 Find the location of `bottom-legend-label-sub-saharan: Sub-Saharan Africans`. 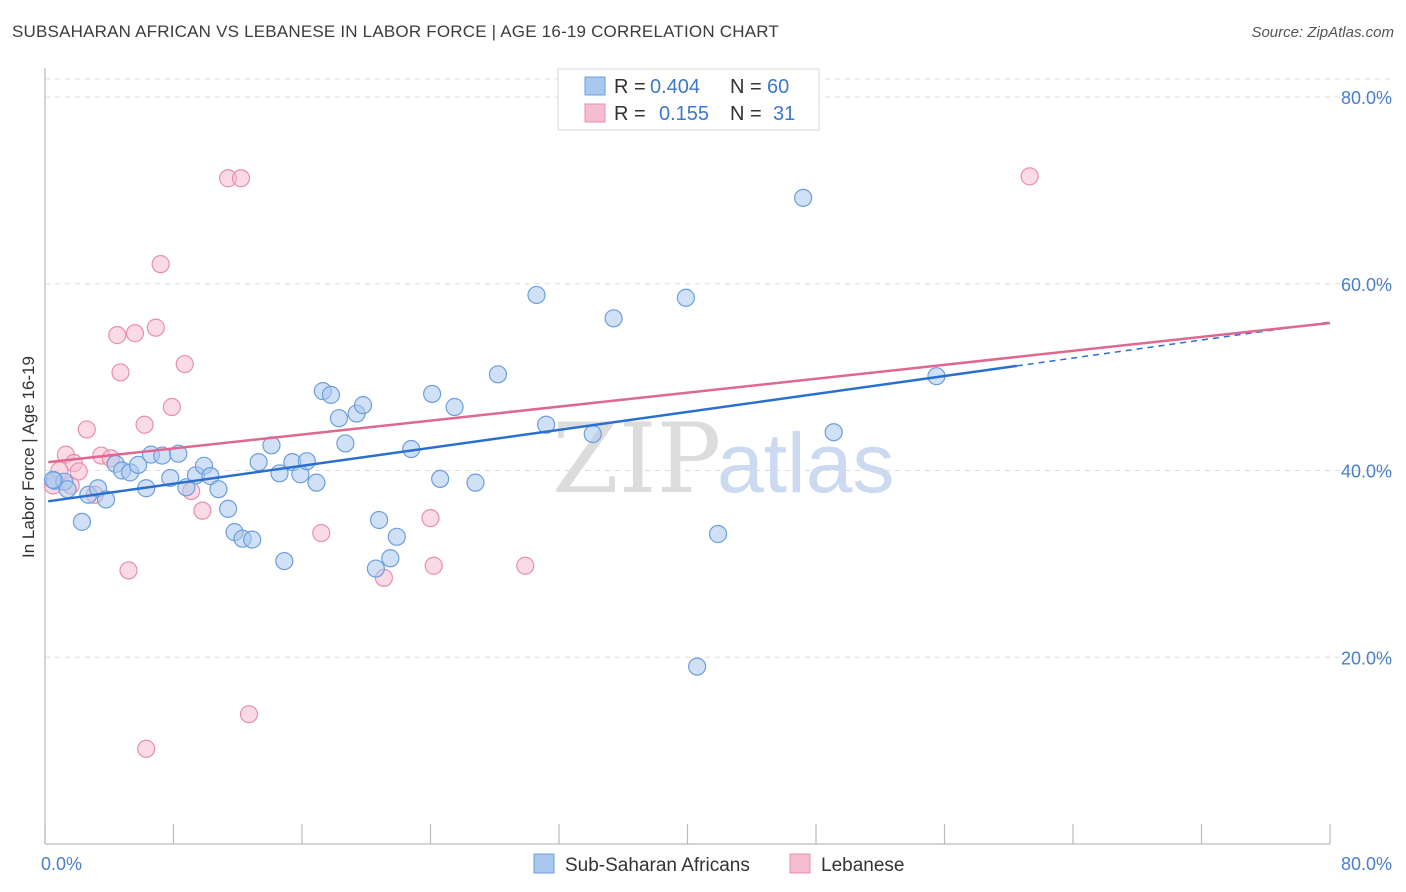

bottom-legend-label-sub-saharan: Sub-Saharan Africans is located at coordinates (657, 865).